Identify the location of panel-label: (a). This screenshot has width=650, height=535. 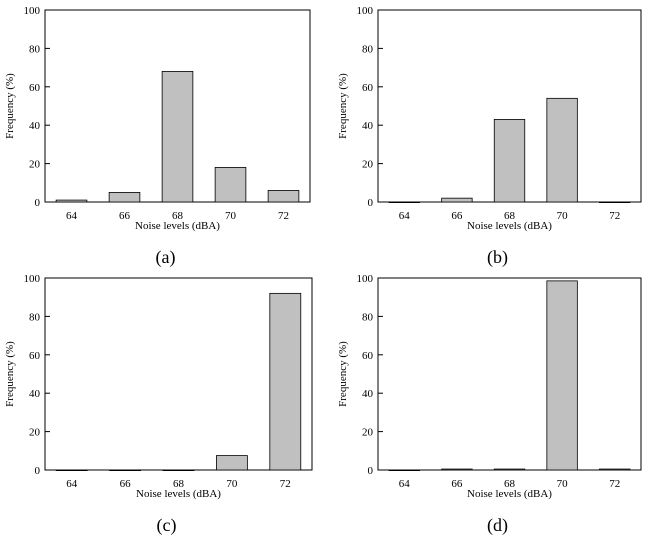
(166, 257).